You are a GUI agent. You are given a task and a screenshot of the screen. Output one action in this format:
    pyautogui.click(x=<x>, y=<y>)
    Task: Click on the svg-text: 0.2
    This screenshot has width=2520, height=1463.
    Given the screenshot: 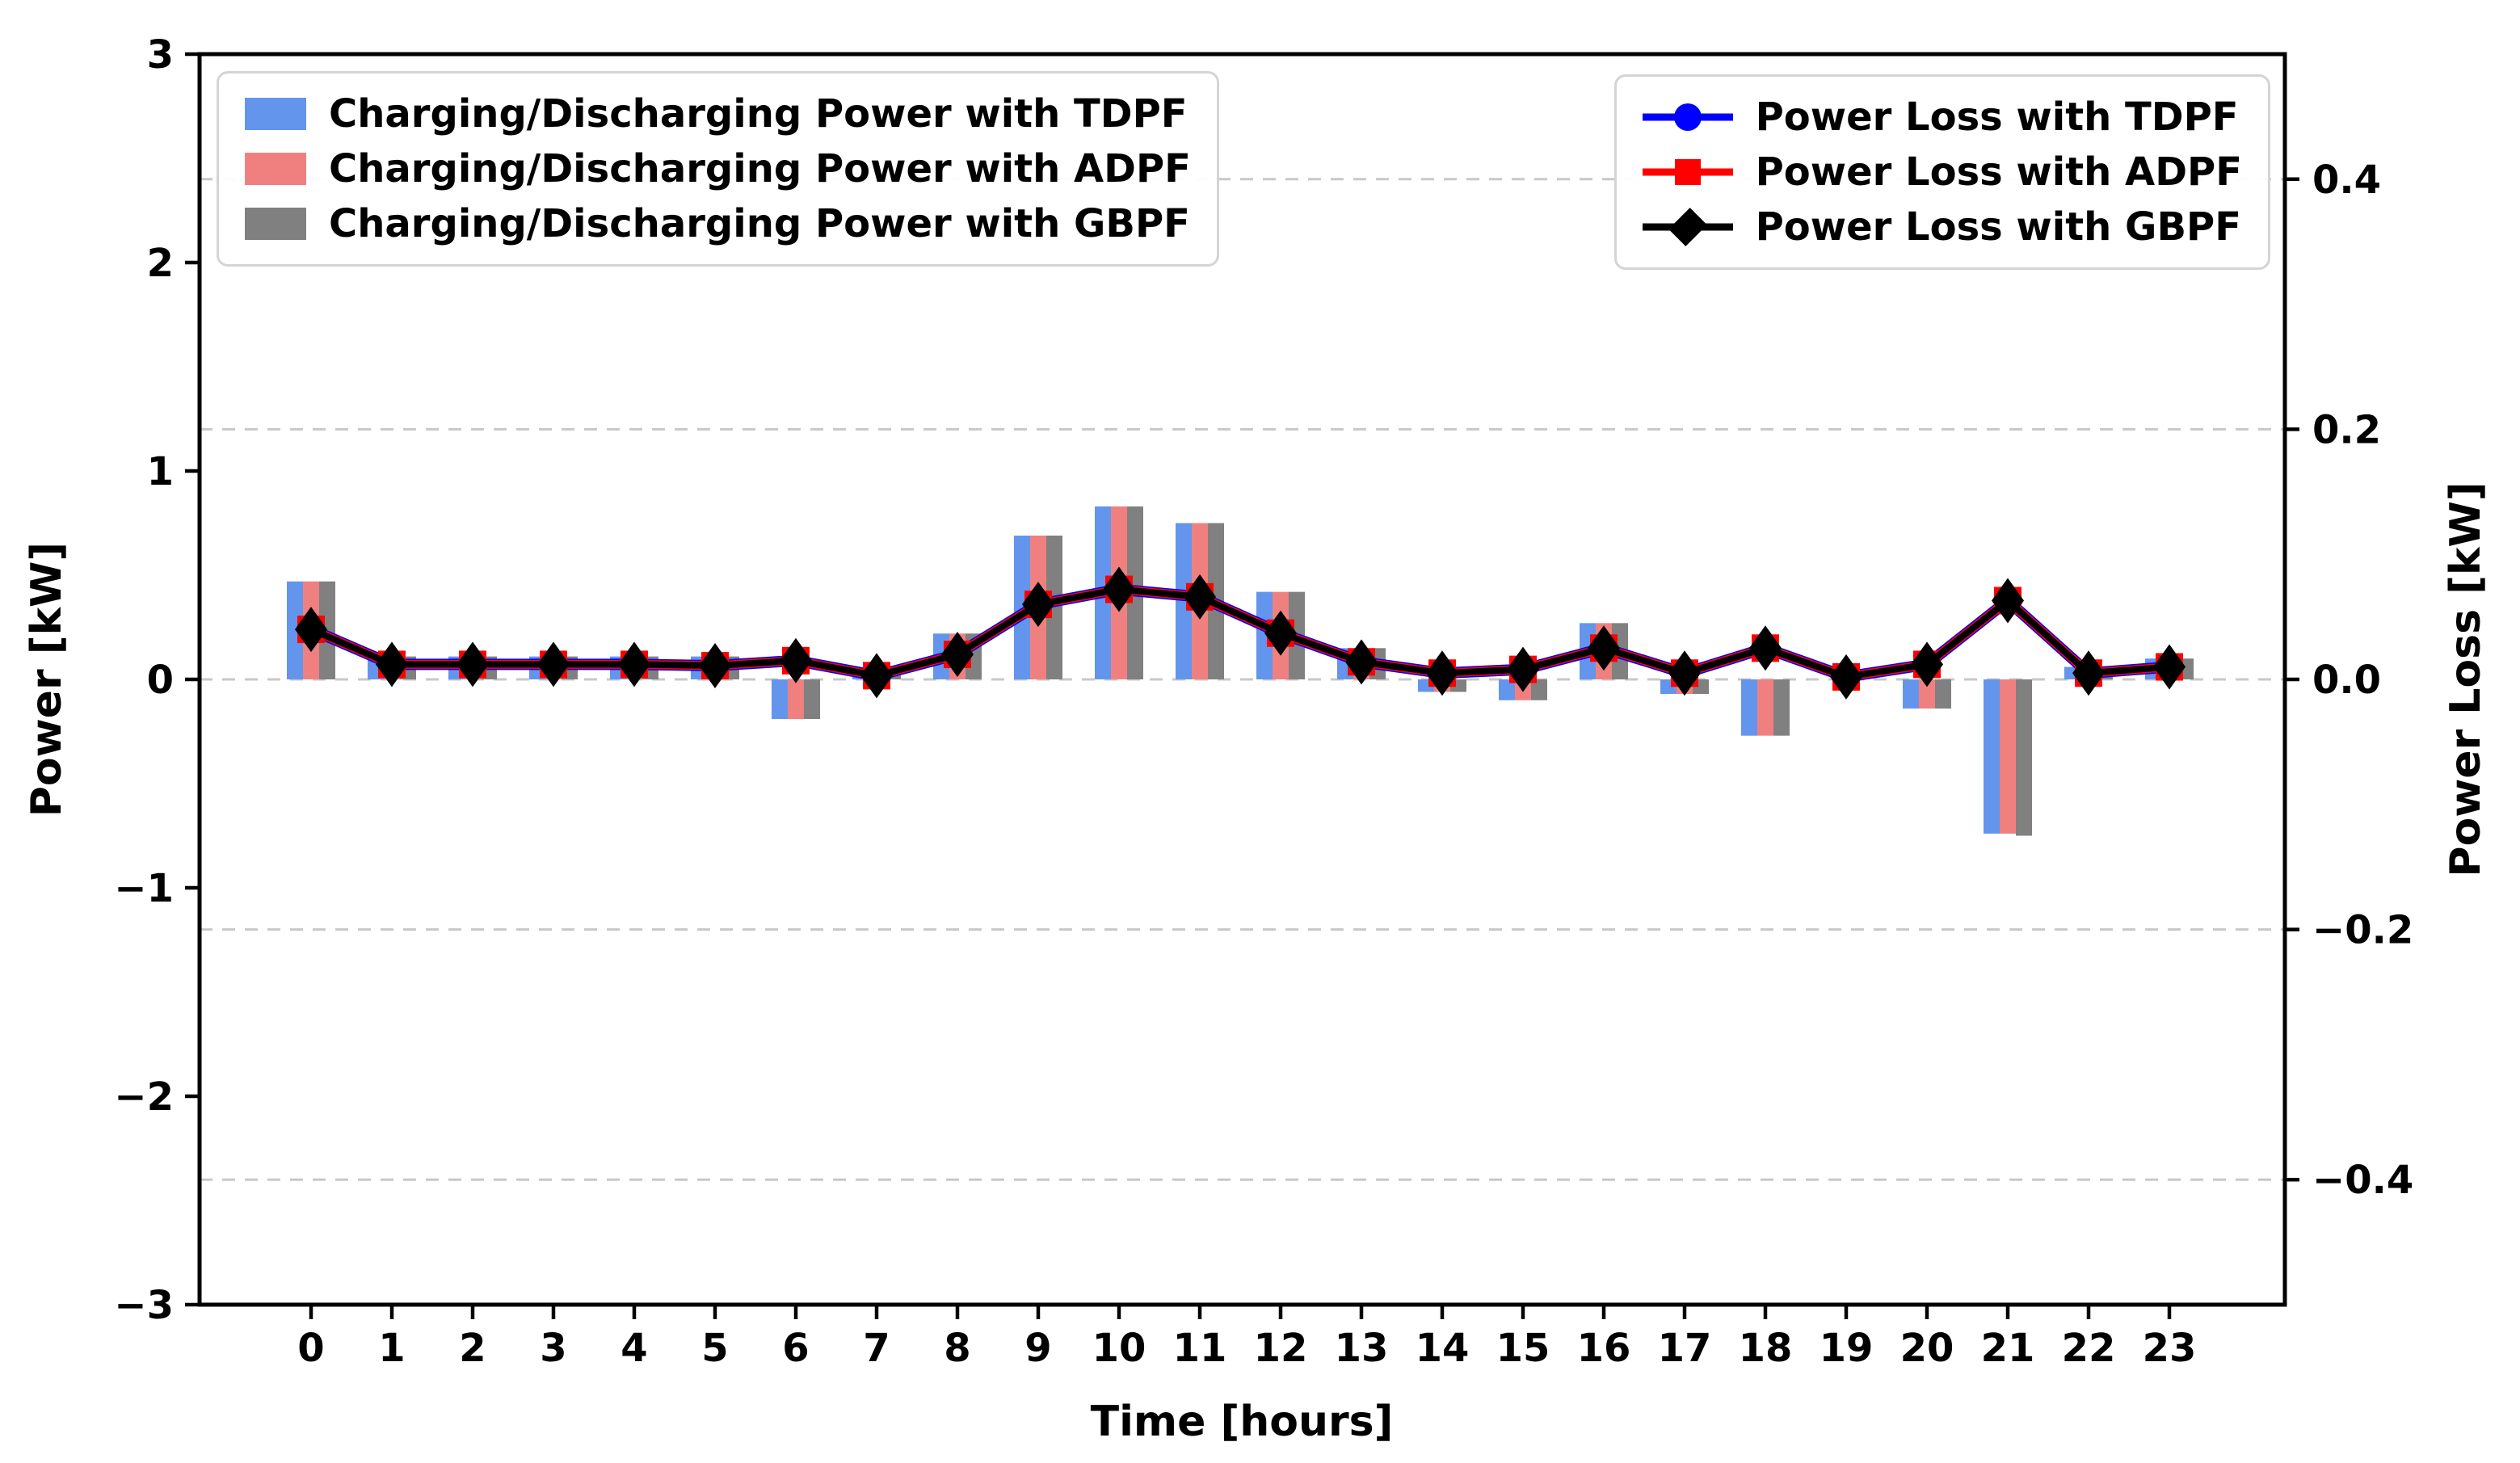 What is the action you would take?
    pyautogui.click(x=2347, y=429)
    